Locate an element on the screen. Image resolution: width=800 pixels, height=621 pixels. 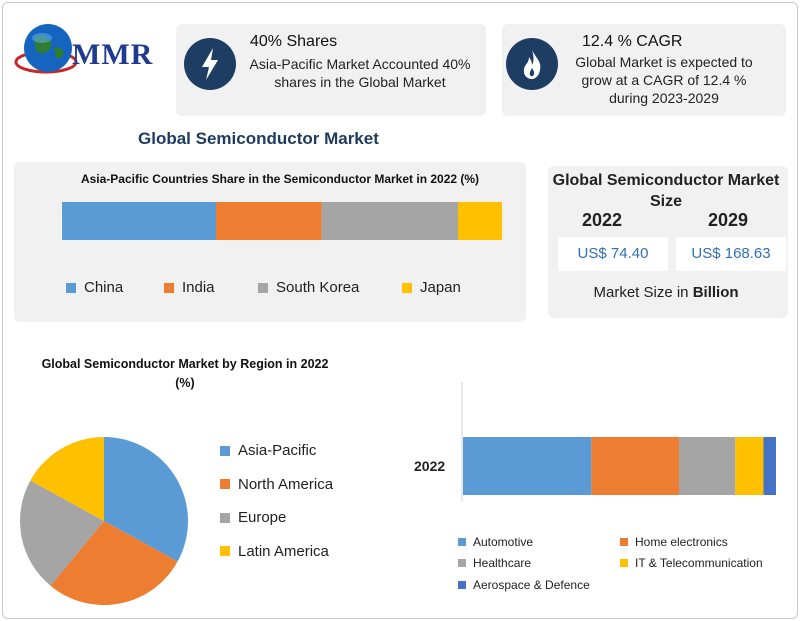
legend-item-asia-pacific: Asia-Pacific is located at coordinates (268, 450).